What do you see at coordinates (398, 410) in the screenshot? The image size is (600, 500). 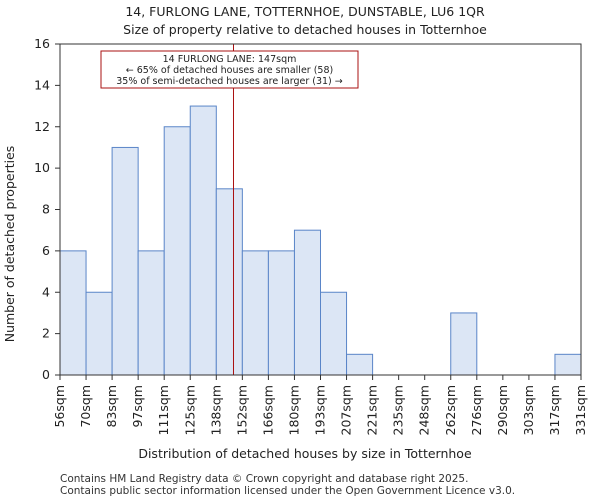 I see `x-tick-label: 235sqm` at bounding box center [398, 410].